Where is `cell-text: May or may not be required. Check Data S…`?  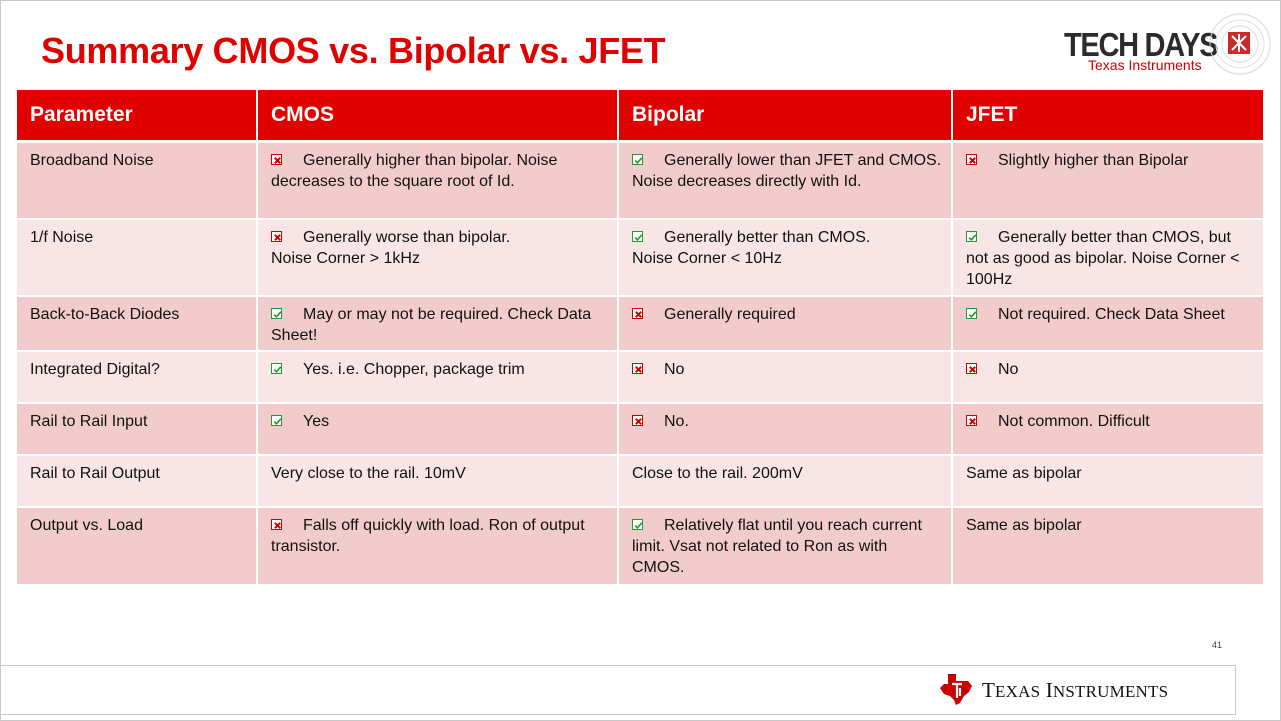
cell-text: May or may not be required. Check Data S… is located at coordinates (431, 324).